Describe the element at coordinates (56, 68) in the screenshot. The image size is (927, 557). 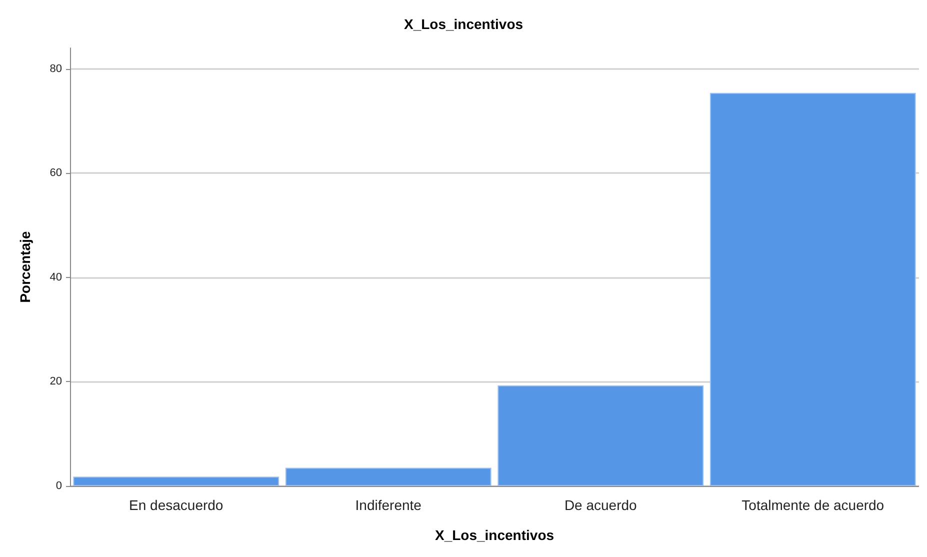
I see `y-tick-label: 80` at that location.